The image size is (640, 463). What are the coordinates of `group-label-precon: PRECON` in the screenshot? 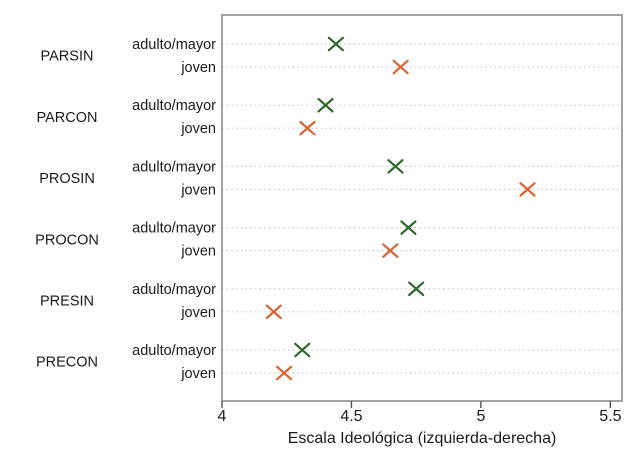 It's located at (67, 363).